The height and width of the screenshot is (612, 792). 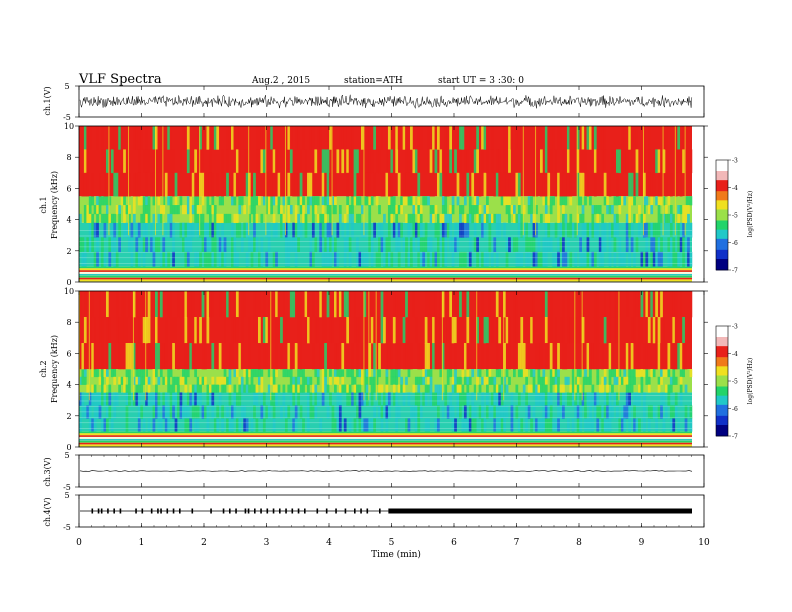 What do you see at coordinates (735, 409) in the screenshot?
I see `colorbar-tick-label: -6` at bounding box center [735, 409].